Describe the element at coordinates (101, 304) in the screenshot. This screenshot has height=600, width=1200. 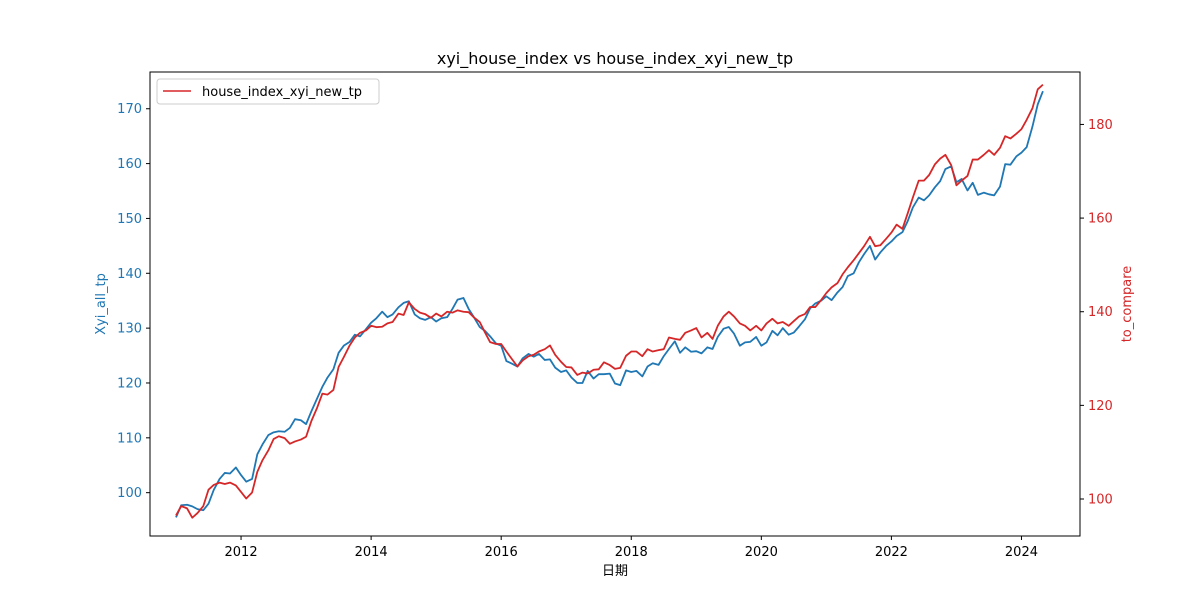
I see `left-y-axis-label: Xyi_all_tp` at that location.